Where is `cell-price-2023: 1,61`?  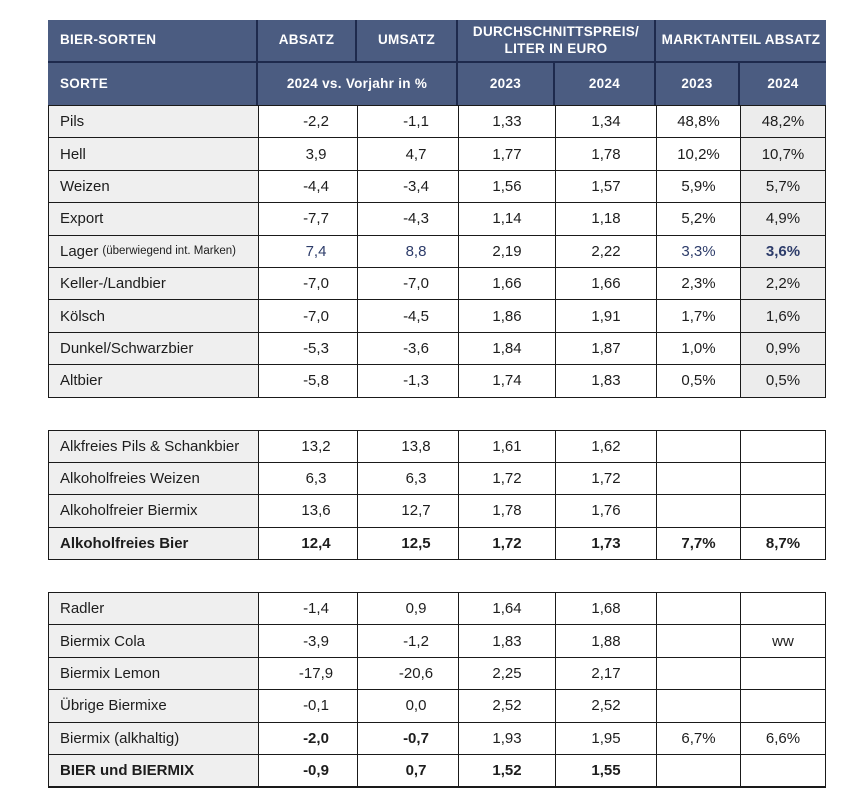 cell-price-2023: 1,61 is located at coordinates (507, 446).